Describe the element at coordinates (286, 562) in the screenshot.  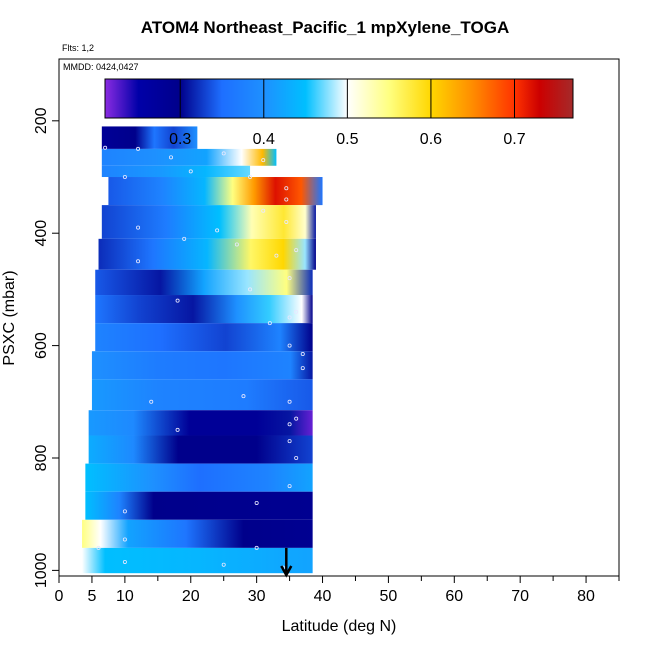
I see `latitude-arrow` at that location.